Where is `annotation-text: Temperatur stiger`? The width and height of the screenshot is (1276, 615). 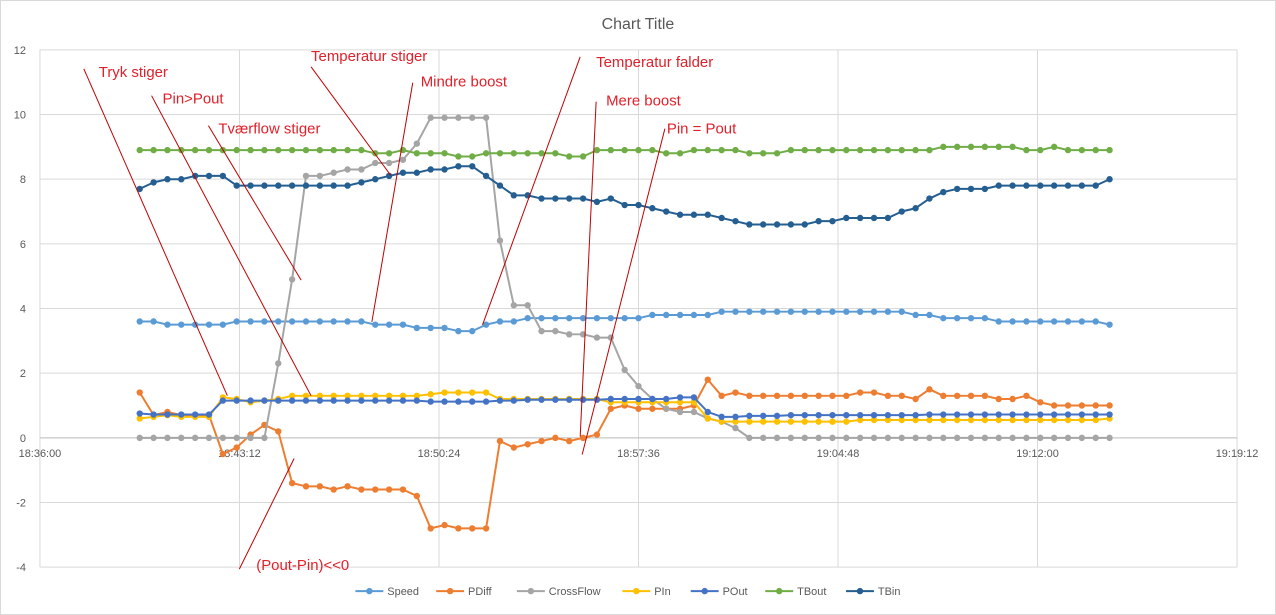
annotation-text: Temperatur stiger is located at coordinates (369, 56).